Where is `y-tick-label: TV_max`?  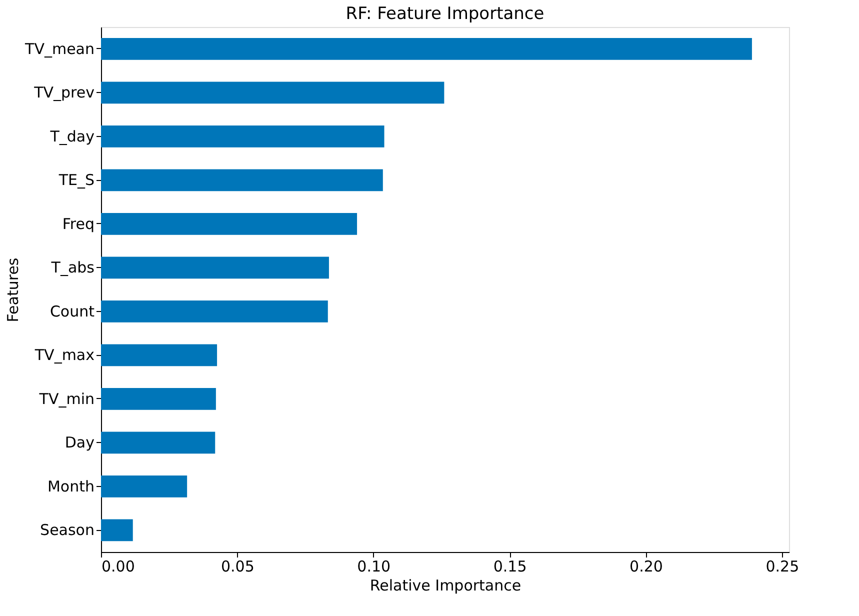
y-tick-label: TV_max is located at coordinates (64, 355).